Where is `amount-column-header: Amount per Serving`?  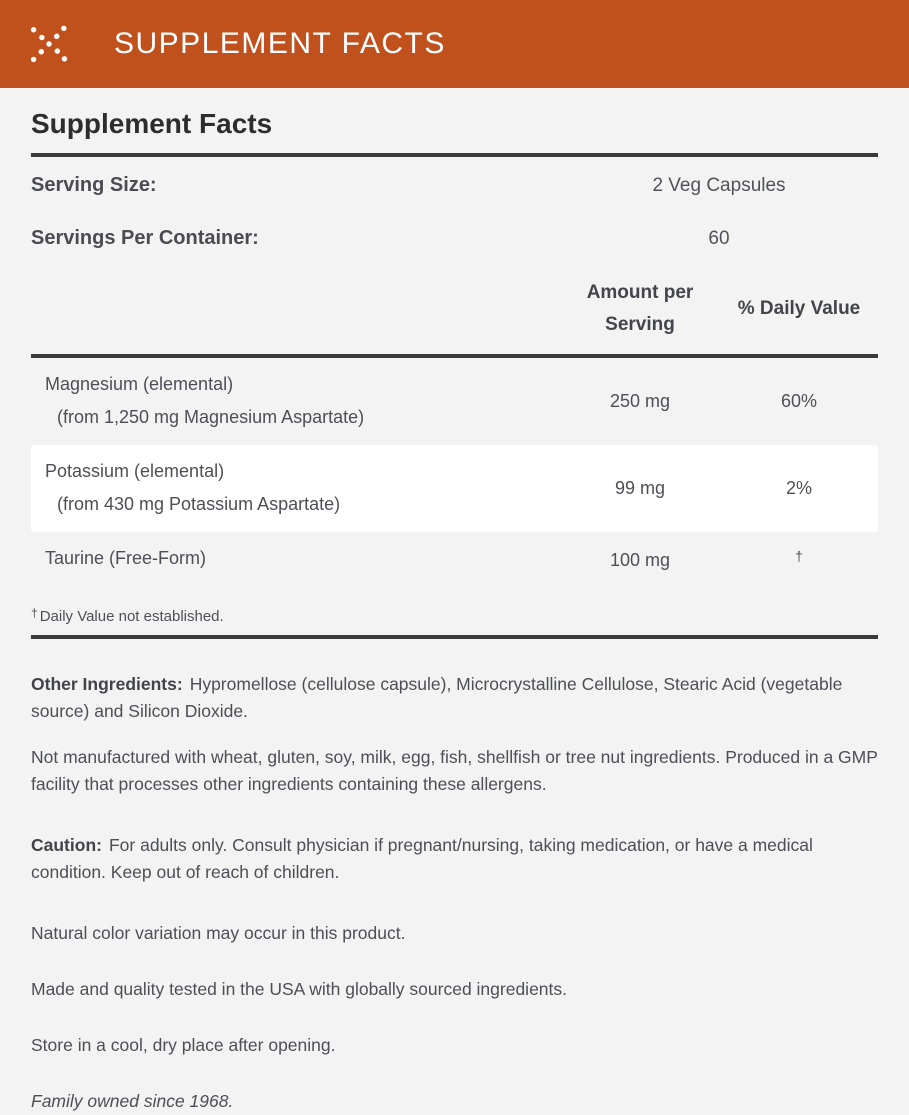 amount-column-header: Amount per Serving is located at coordinates (640, 308).